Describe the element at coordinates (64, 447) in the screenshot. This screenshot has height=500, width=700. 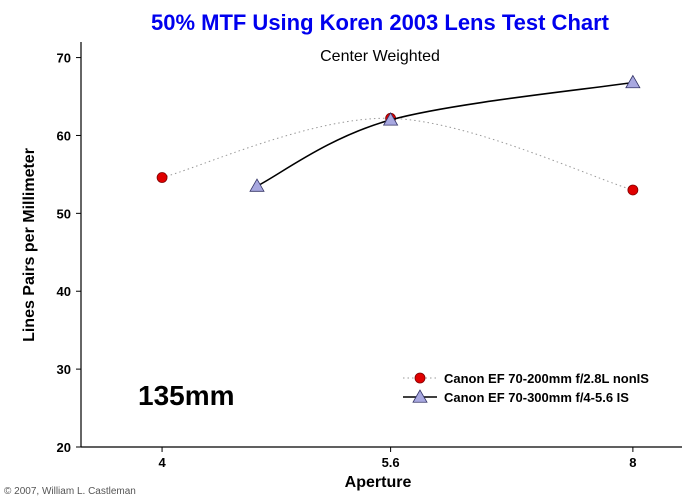
I see `y-tick-label: 20` at that location.